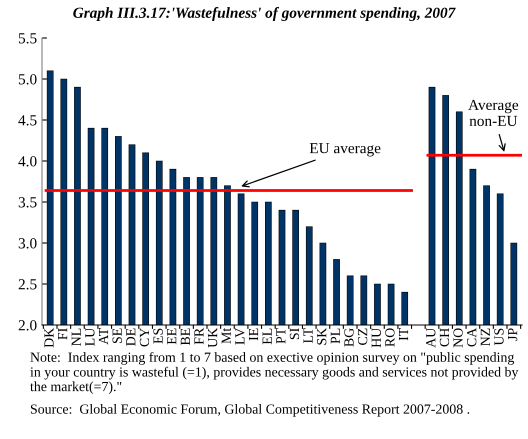  I want to click on x-tick-label: CY, so click(145, 337).